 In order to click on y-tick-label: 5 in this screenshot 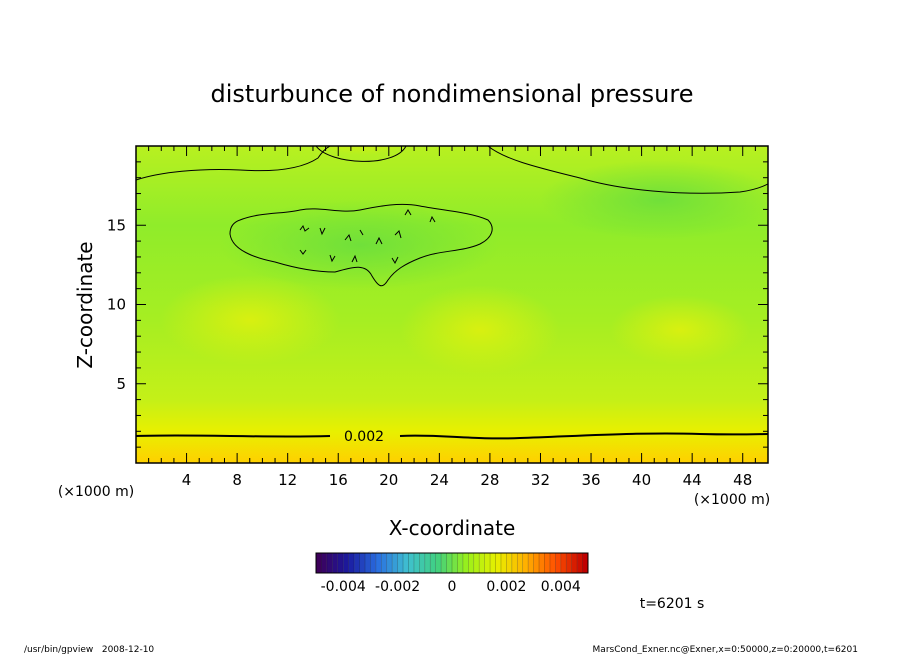, I will do `click(121, 384)`.